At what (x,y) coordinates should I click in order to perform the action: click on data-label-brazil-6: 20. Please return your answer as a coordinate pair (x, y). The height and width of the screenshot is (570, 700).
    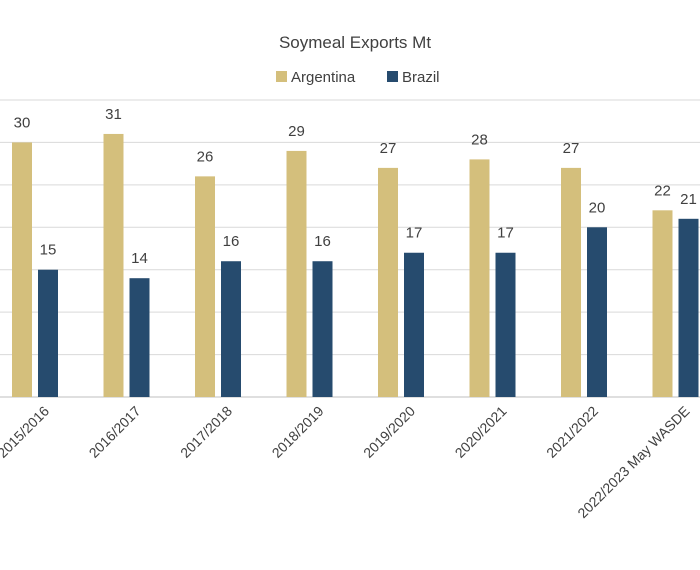
    Looking at the image, I should click on (597, 207).